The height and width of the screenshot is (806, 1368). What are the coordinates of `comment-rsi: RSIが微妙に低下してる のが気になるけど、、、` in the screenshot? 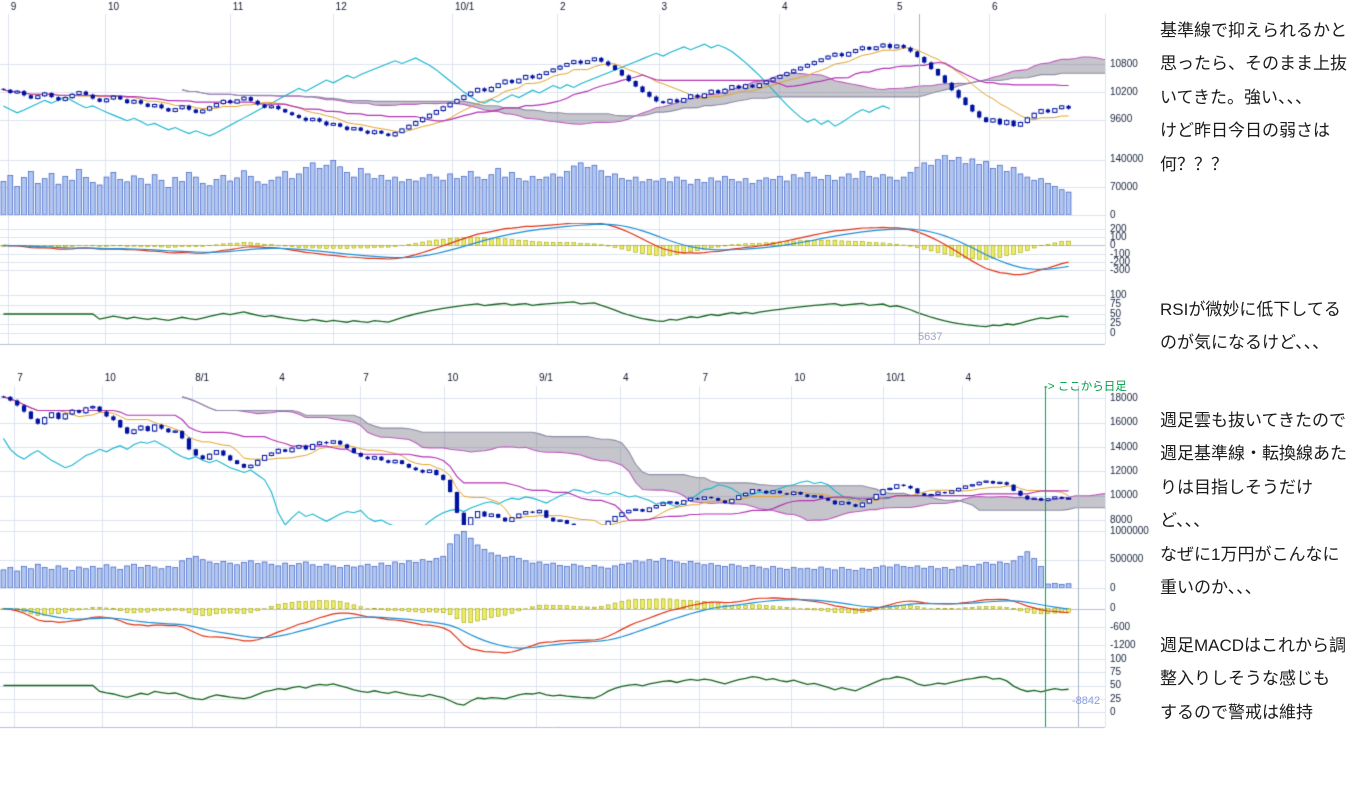 It's located at (1250, 326).